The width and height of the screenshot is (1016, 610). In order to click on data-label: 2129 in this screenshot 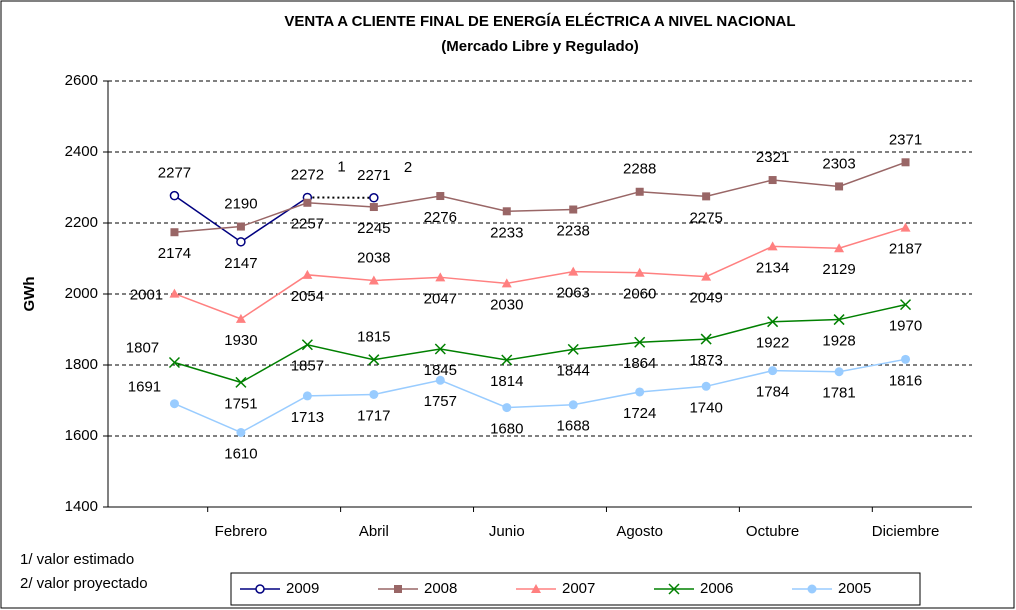, I will do `click(838, 269)`.